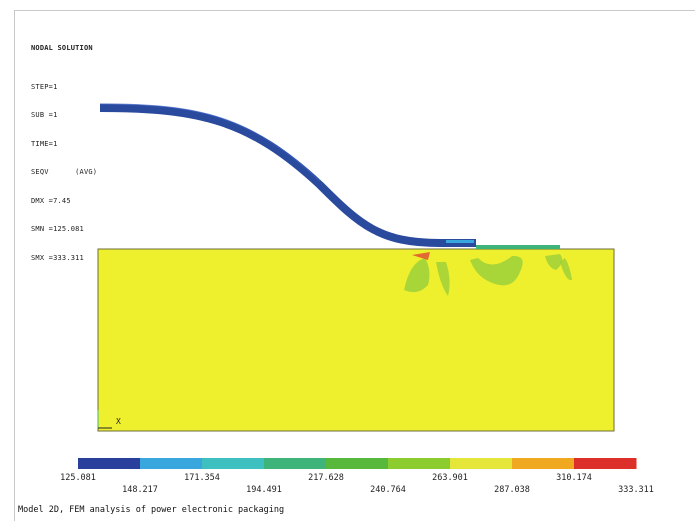 This screenshot has width=696, height=522. I want to click on bond-wire, so click(287, 175).